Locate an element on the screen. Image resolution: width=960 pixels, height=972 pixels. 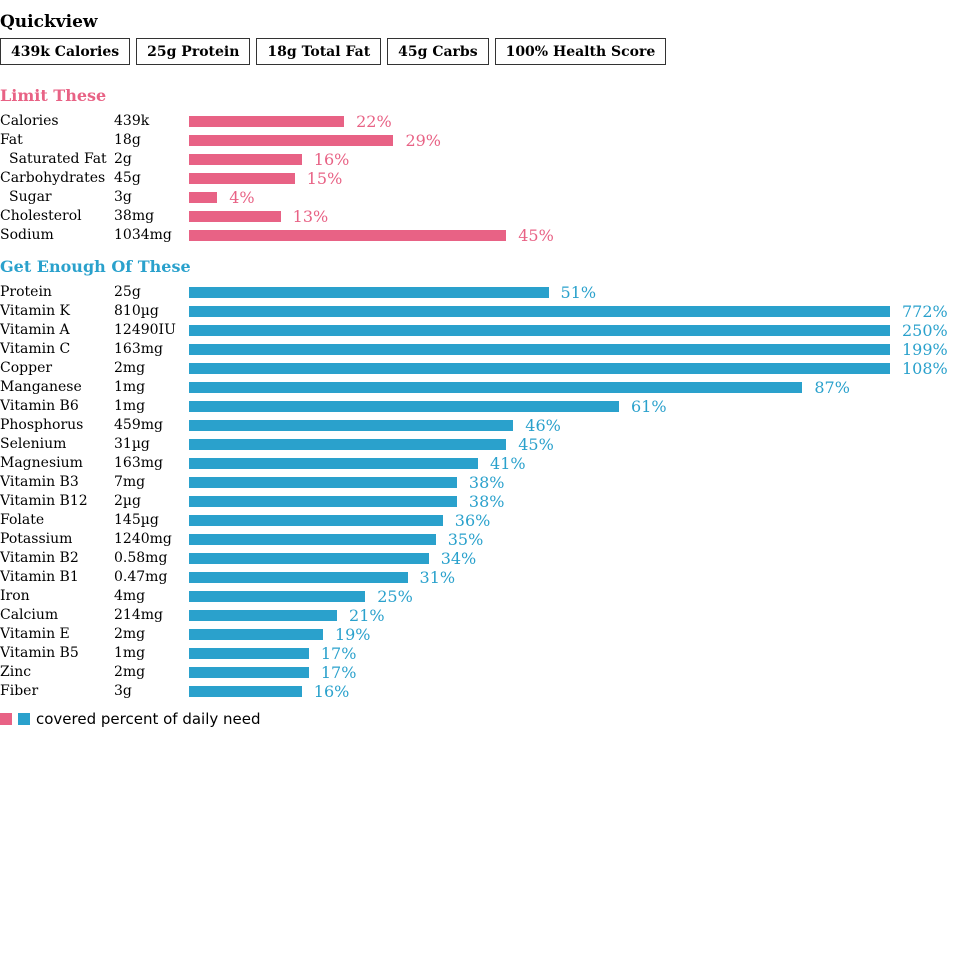
percent-label: 31% is located at coordinates (437, 577).